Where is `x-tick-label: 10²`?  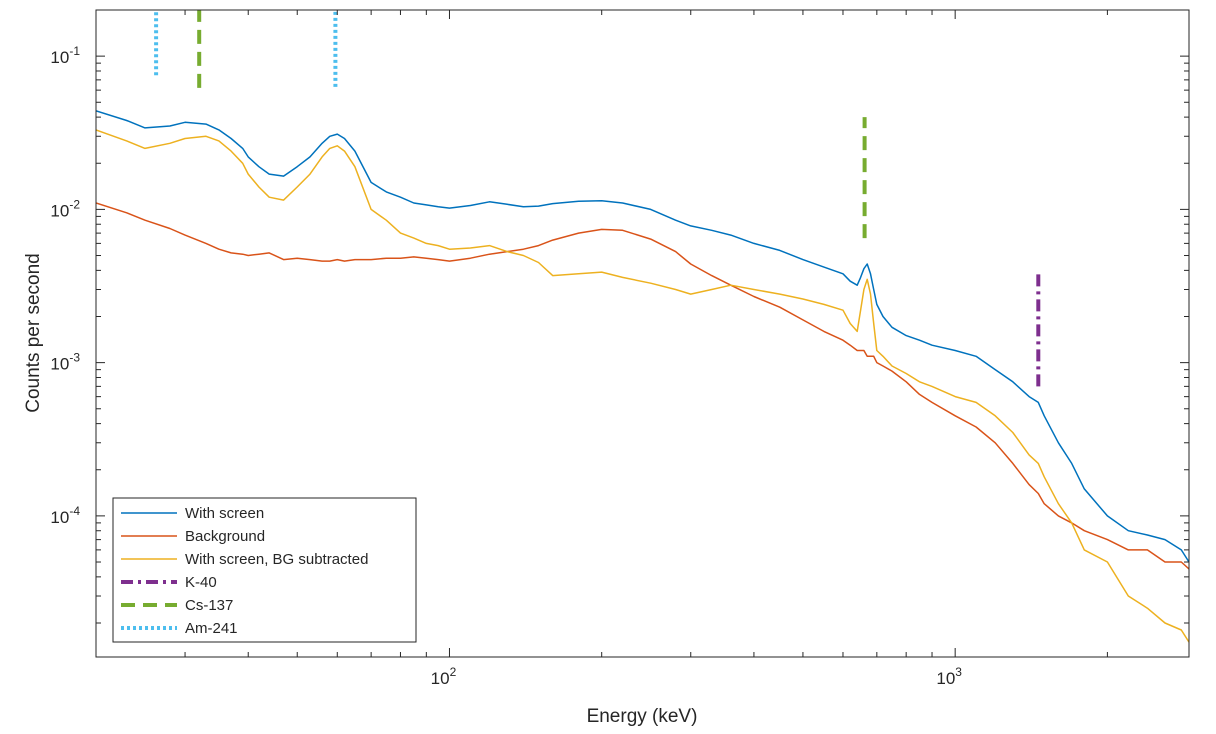 x-tick-label: 10² is located at coordinates (444, 676).